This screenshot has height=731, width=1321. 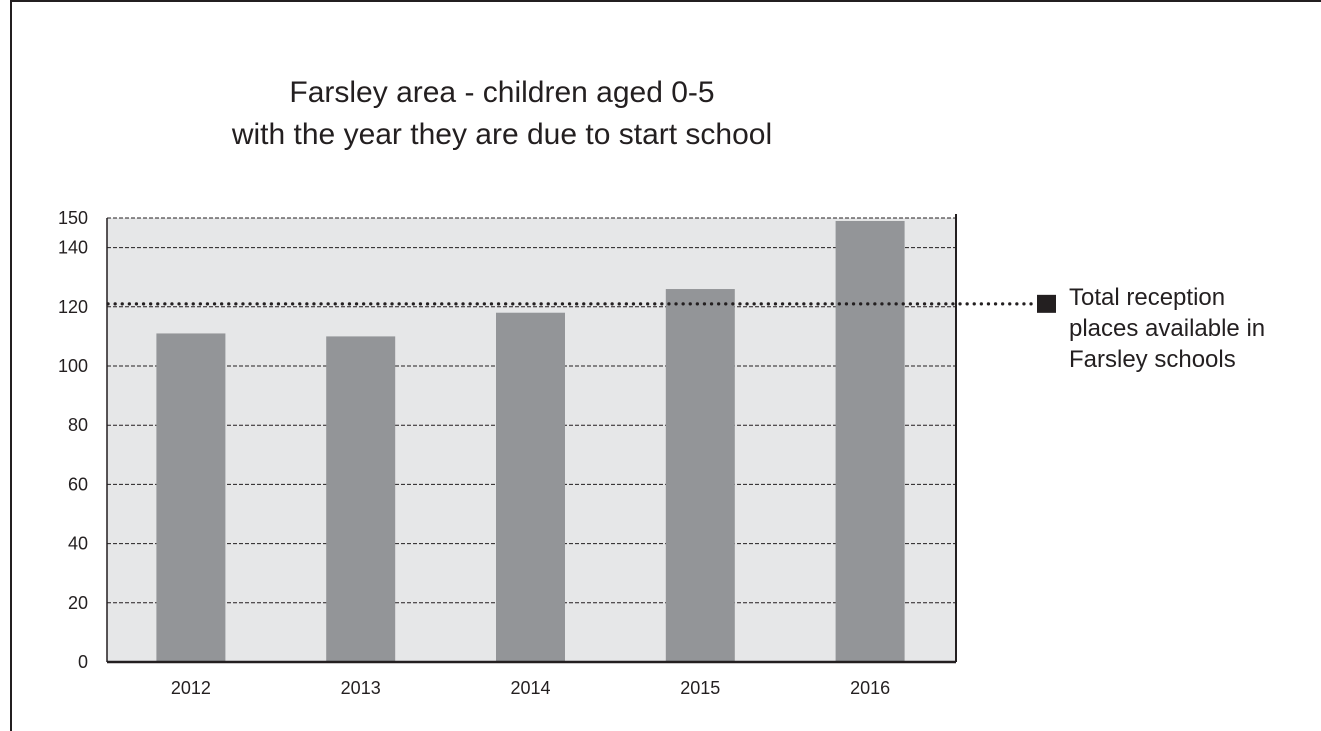 I want to click on bar-2012, so click(x=191, y=497).